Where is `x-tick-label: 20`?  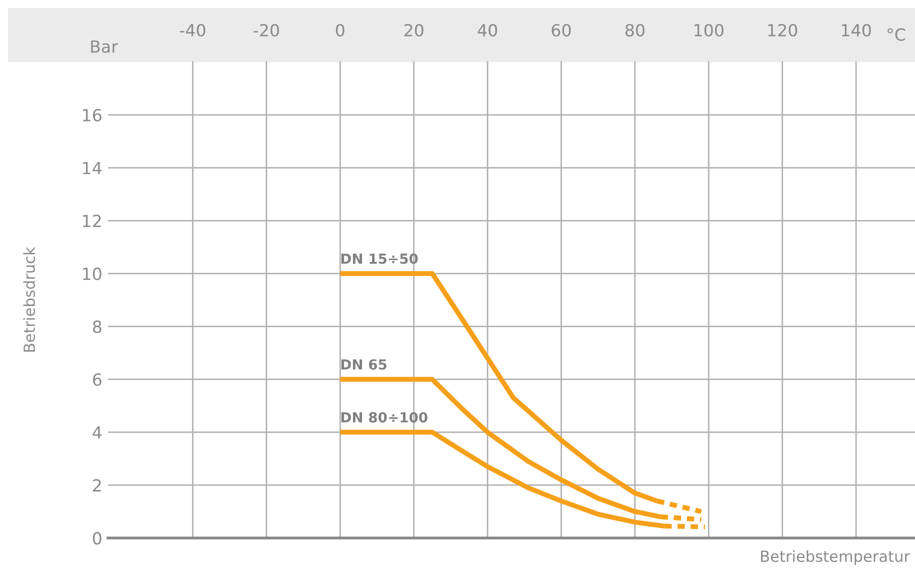
x-tick-label: 20 is located at coordinates (414, 30).